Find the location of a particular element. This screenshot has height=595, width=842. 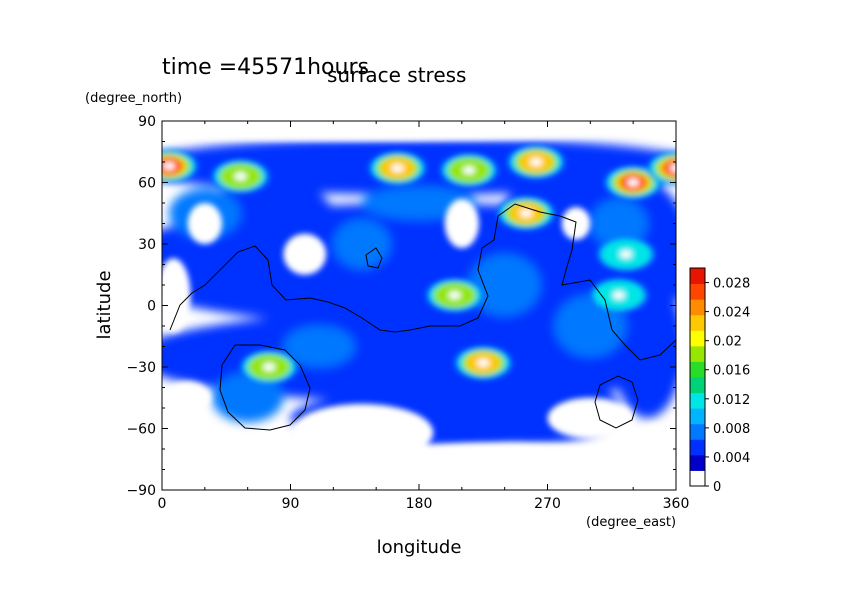

coastline-australia is located at coordinates (616, 402).